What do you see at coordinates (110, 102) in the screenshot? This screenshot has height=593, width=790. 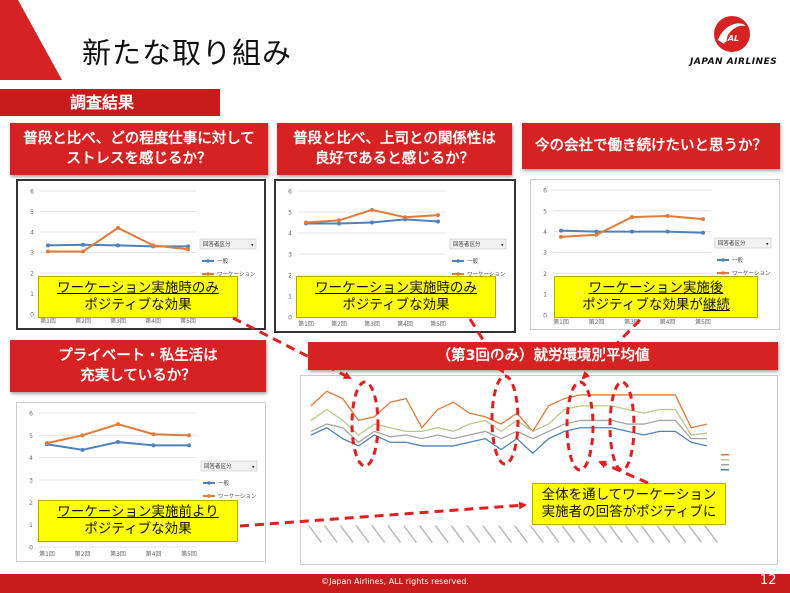 I see `section-label: 調査結果` at bounding box center [110, 102].